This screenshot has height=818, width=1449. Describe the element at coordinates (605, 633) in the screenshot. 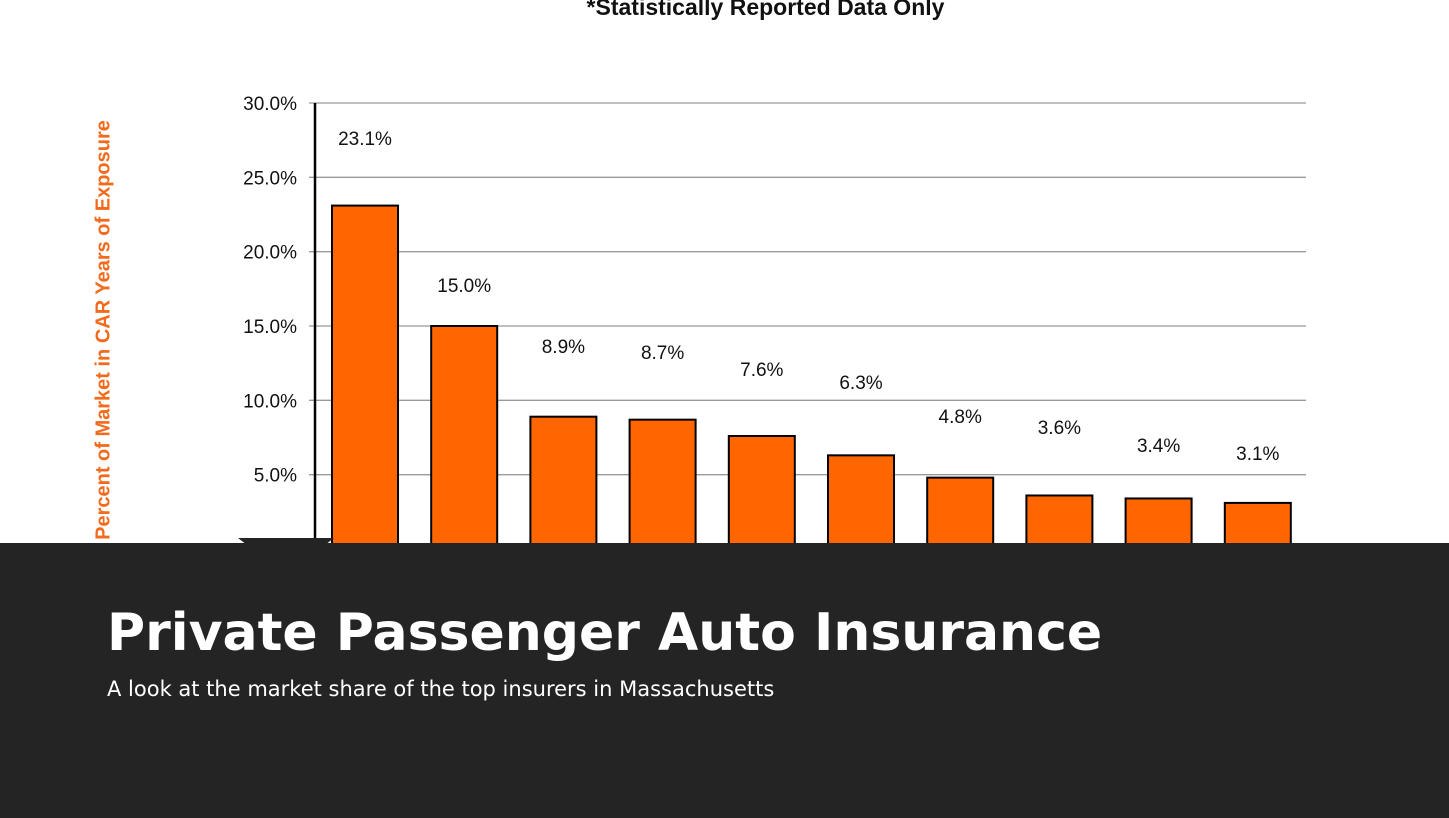

I see `page-title: Private Passenger Auto Insurance` at that location.